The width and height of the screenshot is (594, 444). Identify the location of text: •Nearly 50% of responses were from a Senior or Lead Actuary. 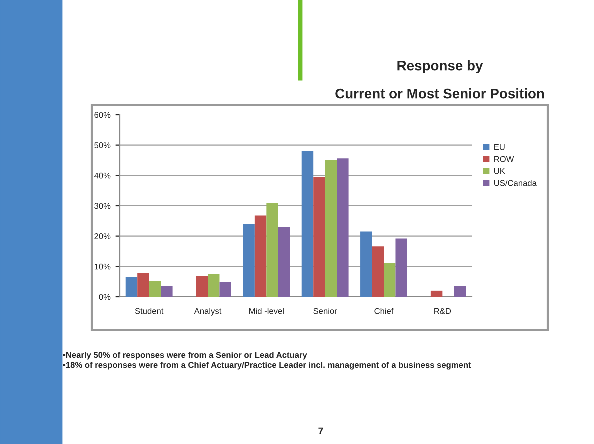
(185, 356).